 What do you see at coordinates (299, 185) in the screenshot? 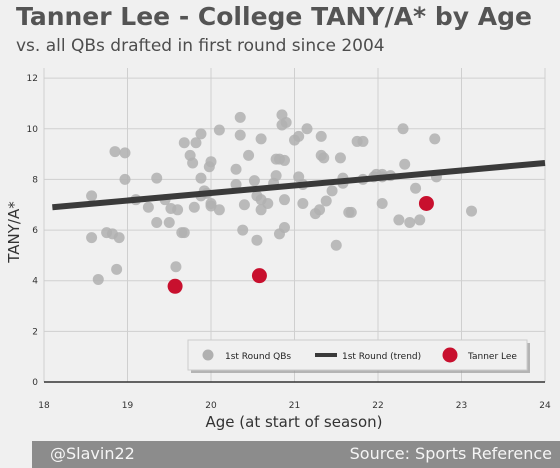
I see `trend-line` at bounding box center [299, 185].